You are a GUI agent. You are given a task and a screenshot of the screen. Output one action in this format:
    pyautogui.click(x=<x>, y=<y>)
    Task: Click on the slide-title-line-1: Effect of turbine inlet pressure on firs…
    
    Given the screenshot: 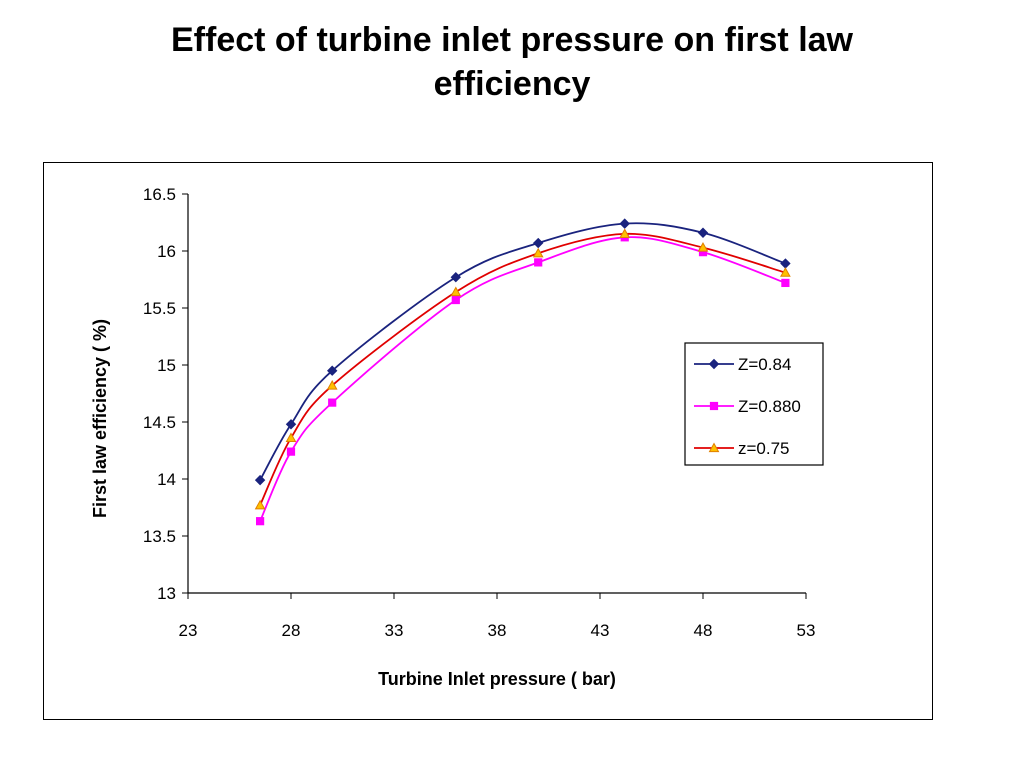 What is the action you would take?
    pyautogui.click(x=512, y=40)
    